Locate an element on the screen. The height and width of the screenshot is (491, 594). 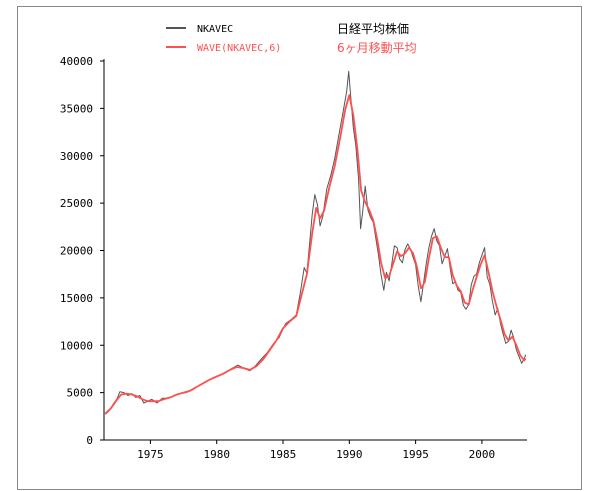
legend: NKAVEC 日経平均株価 WAVE(NKAVEC,6) 6ヶ月移動平均 is located at coordinates (291, 38).